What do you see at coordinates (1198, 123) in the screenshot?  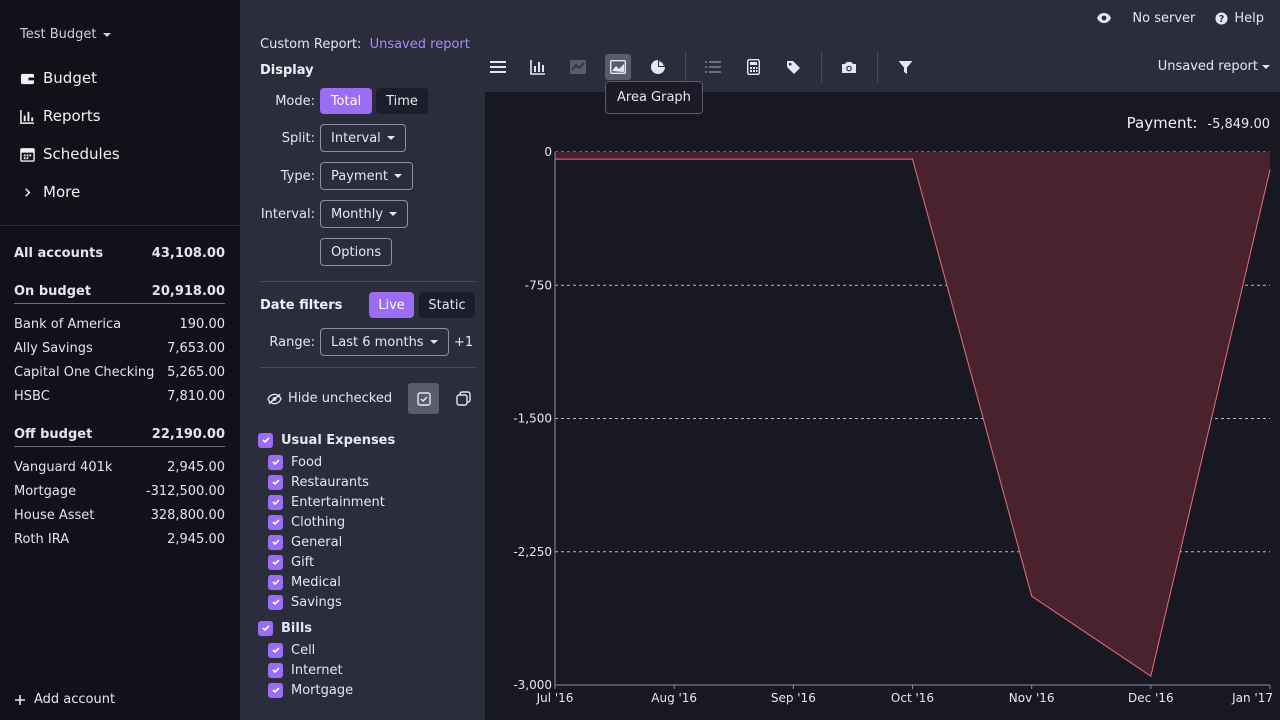 I see `summary: Payment: -5,849.00` at bounding box center [1198, 123].